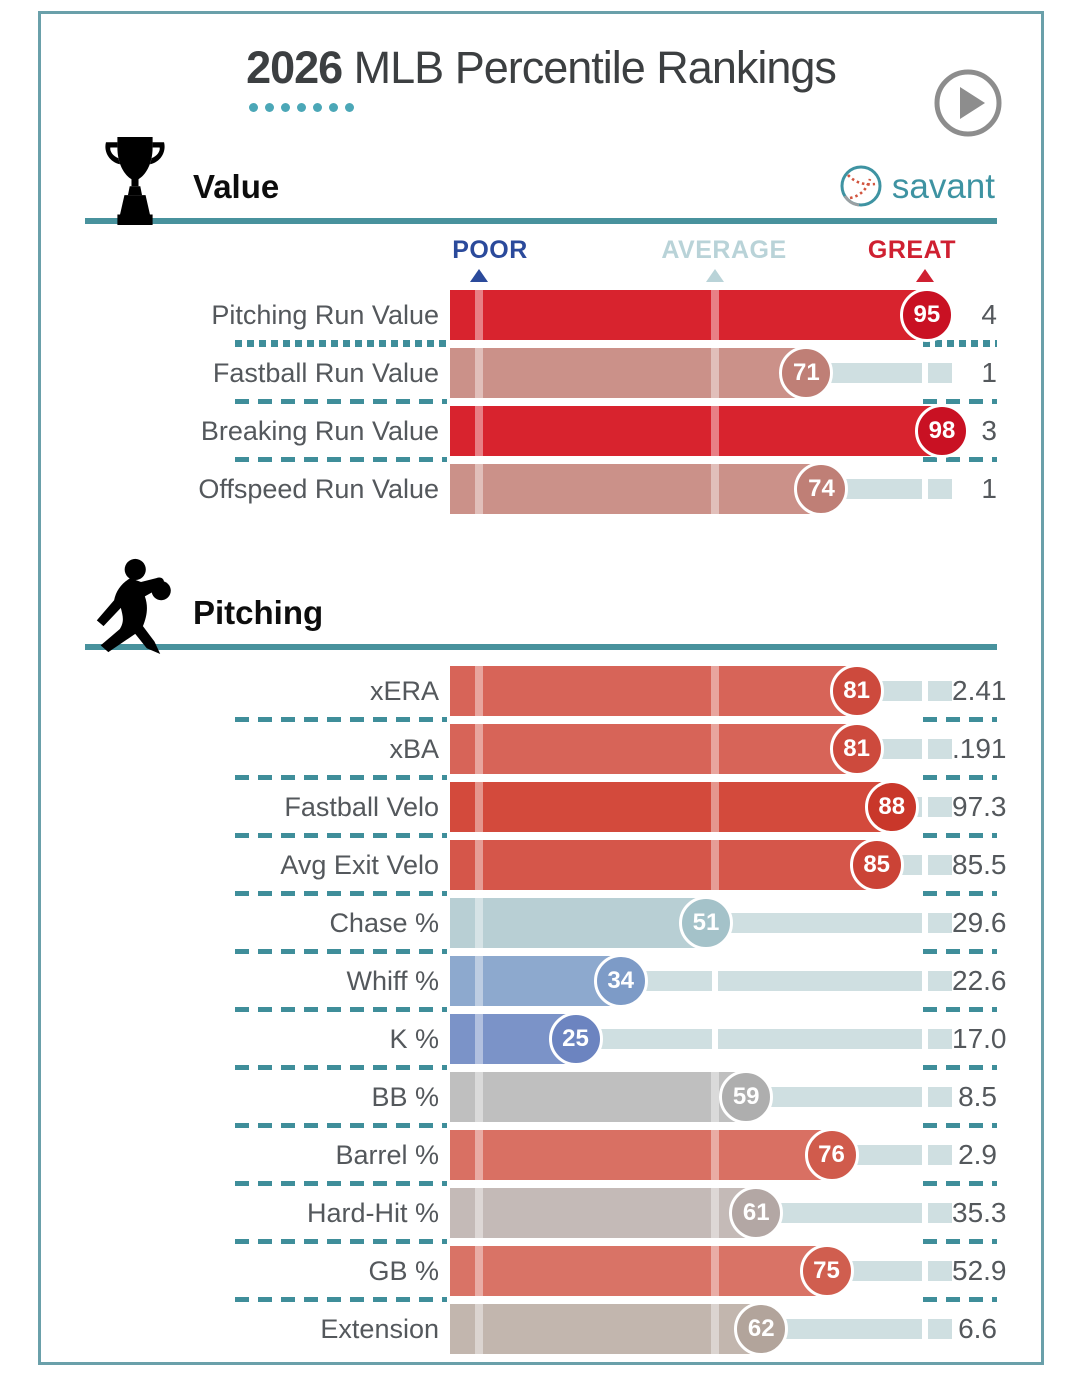  I want to click on pitching-section-title: Pitching, so click(258, 612).